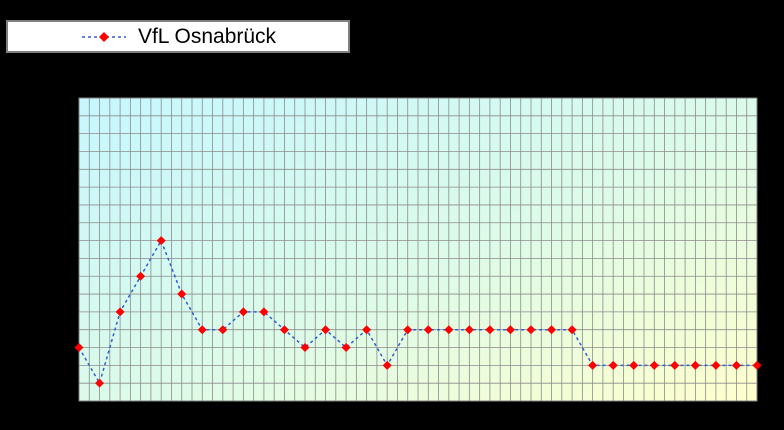 Image resolution: width=784 pixels, height=430 pixels. Describe the element at coordinates (243, 78) in the screenshot. I see `x-tick-label: 9` at that location.